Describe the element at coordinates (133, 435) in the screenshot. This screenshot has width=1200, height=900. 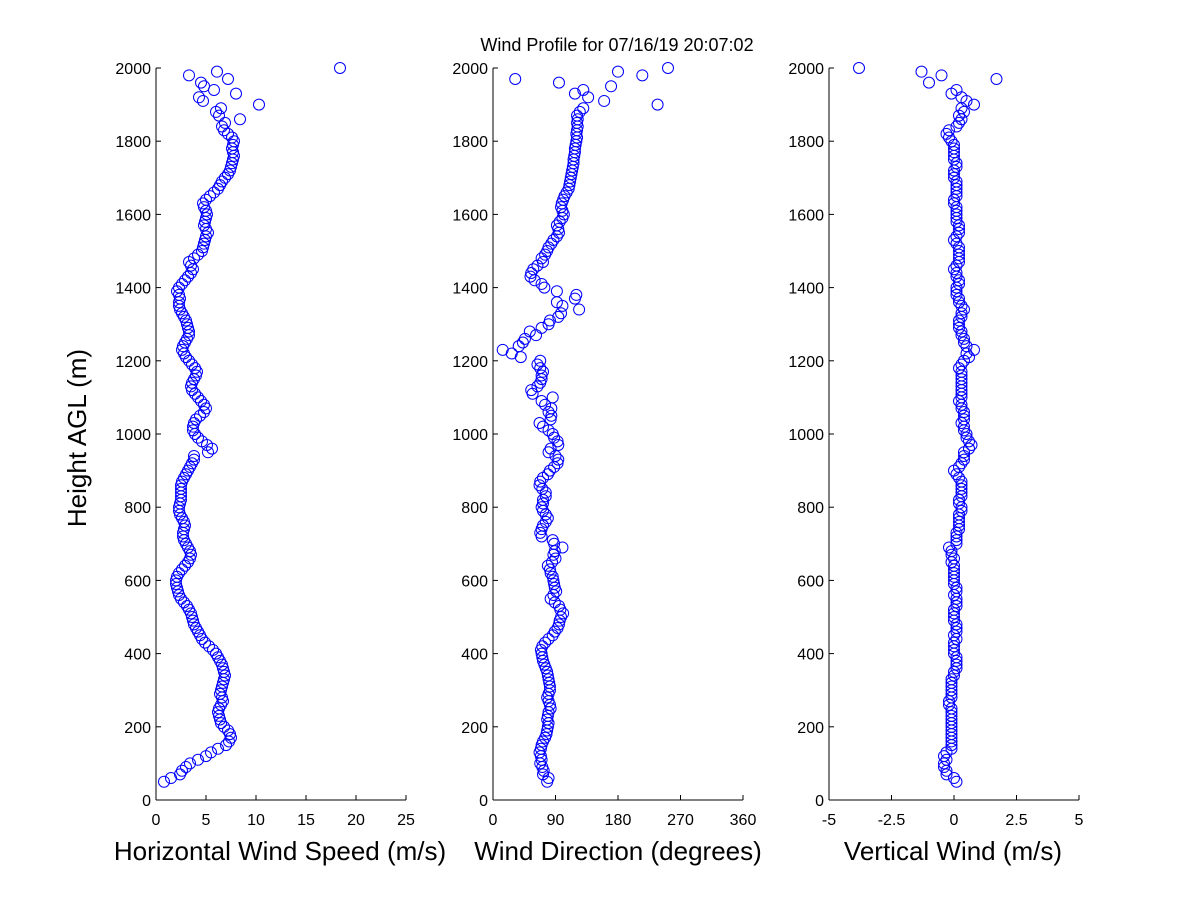
I see `y-tick-label: 1000` at that location.